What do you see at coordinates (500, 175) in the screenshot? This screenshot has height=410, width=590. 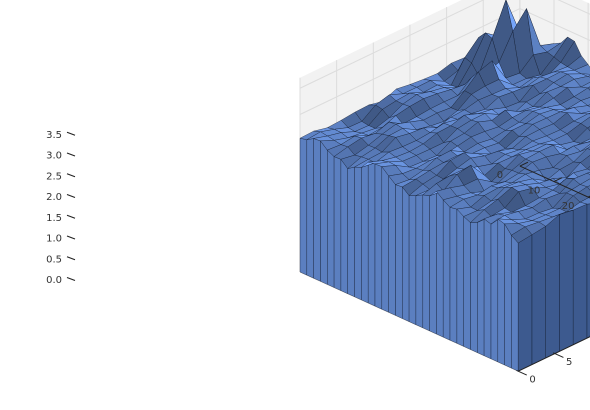 I see `x-tick-label: 0` at bounding box center [500, 175].